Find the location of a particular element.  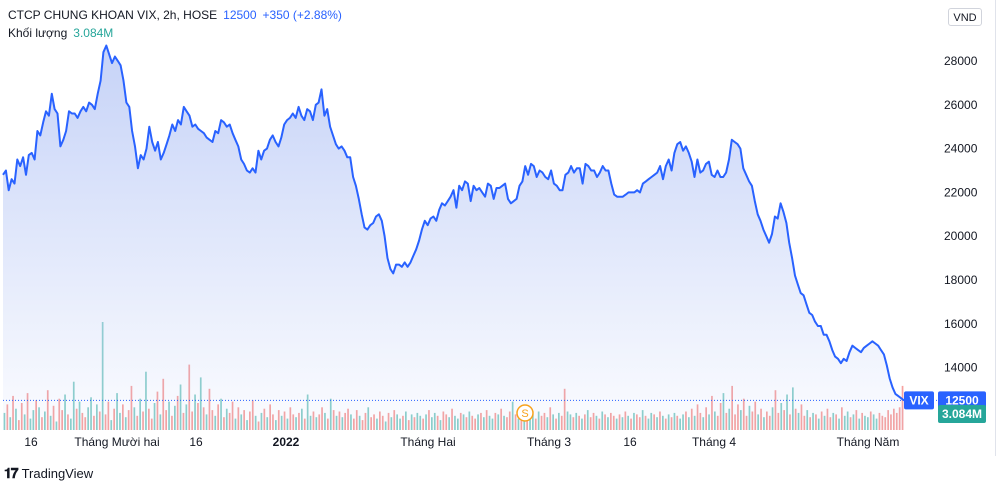

price-tag-symbol-bg is located at coordinates (919, 400).